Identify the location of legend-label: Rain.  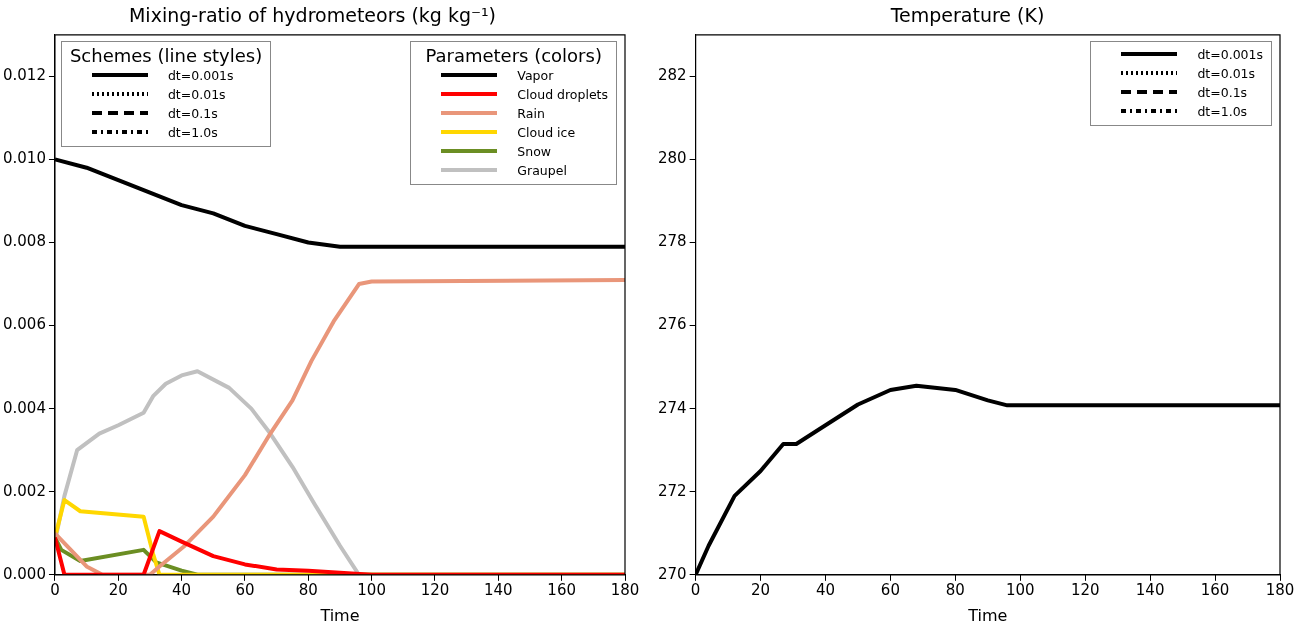
(531, 113).